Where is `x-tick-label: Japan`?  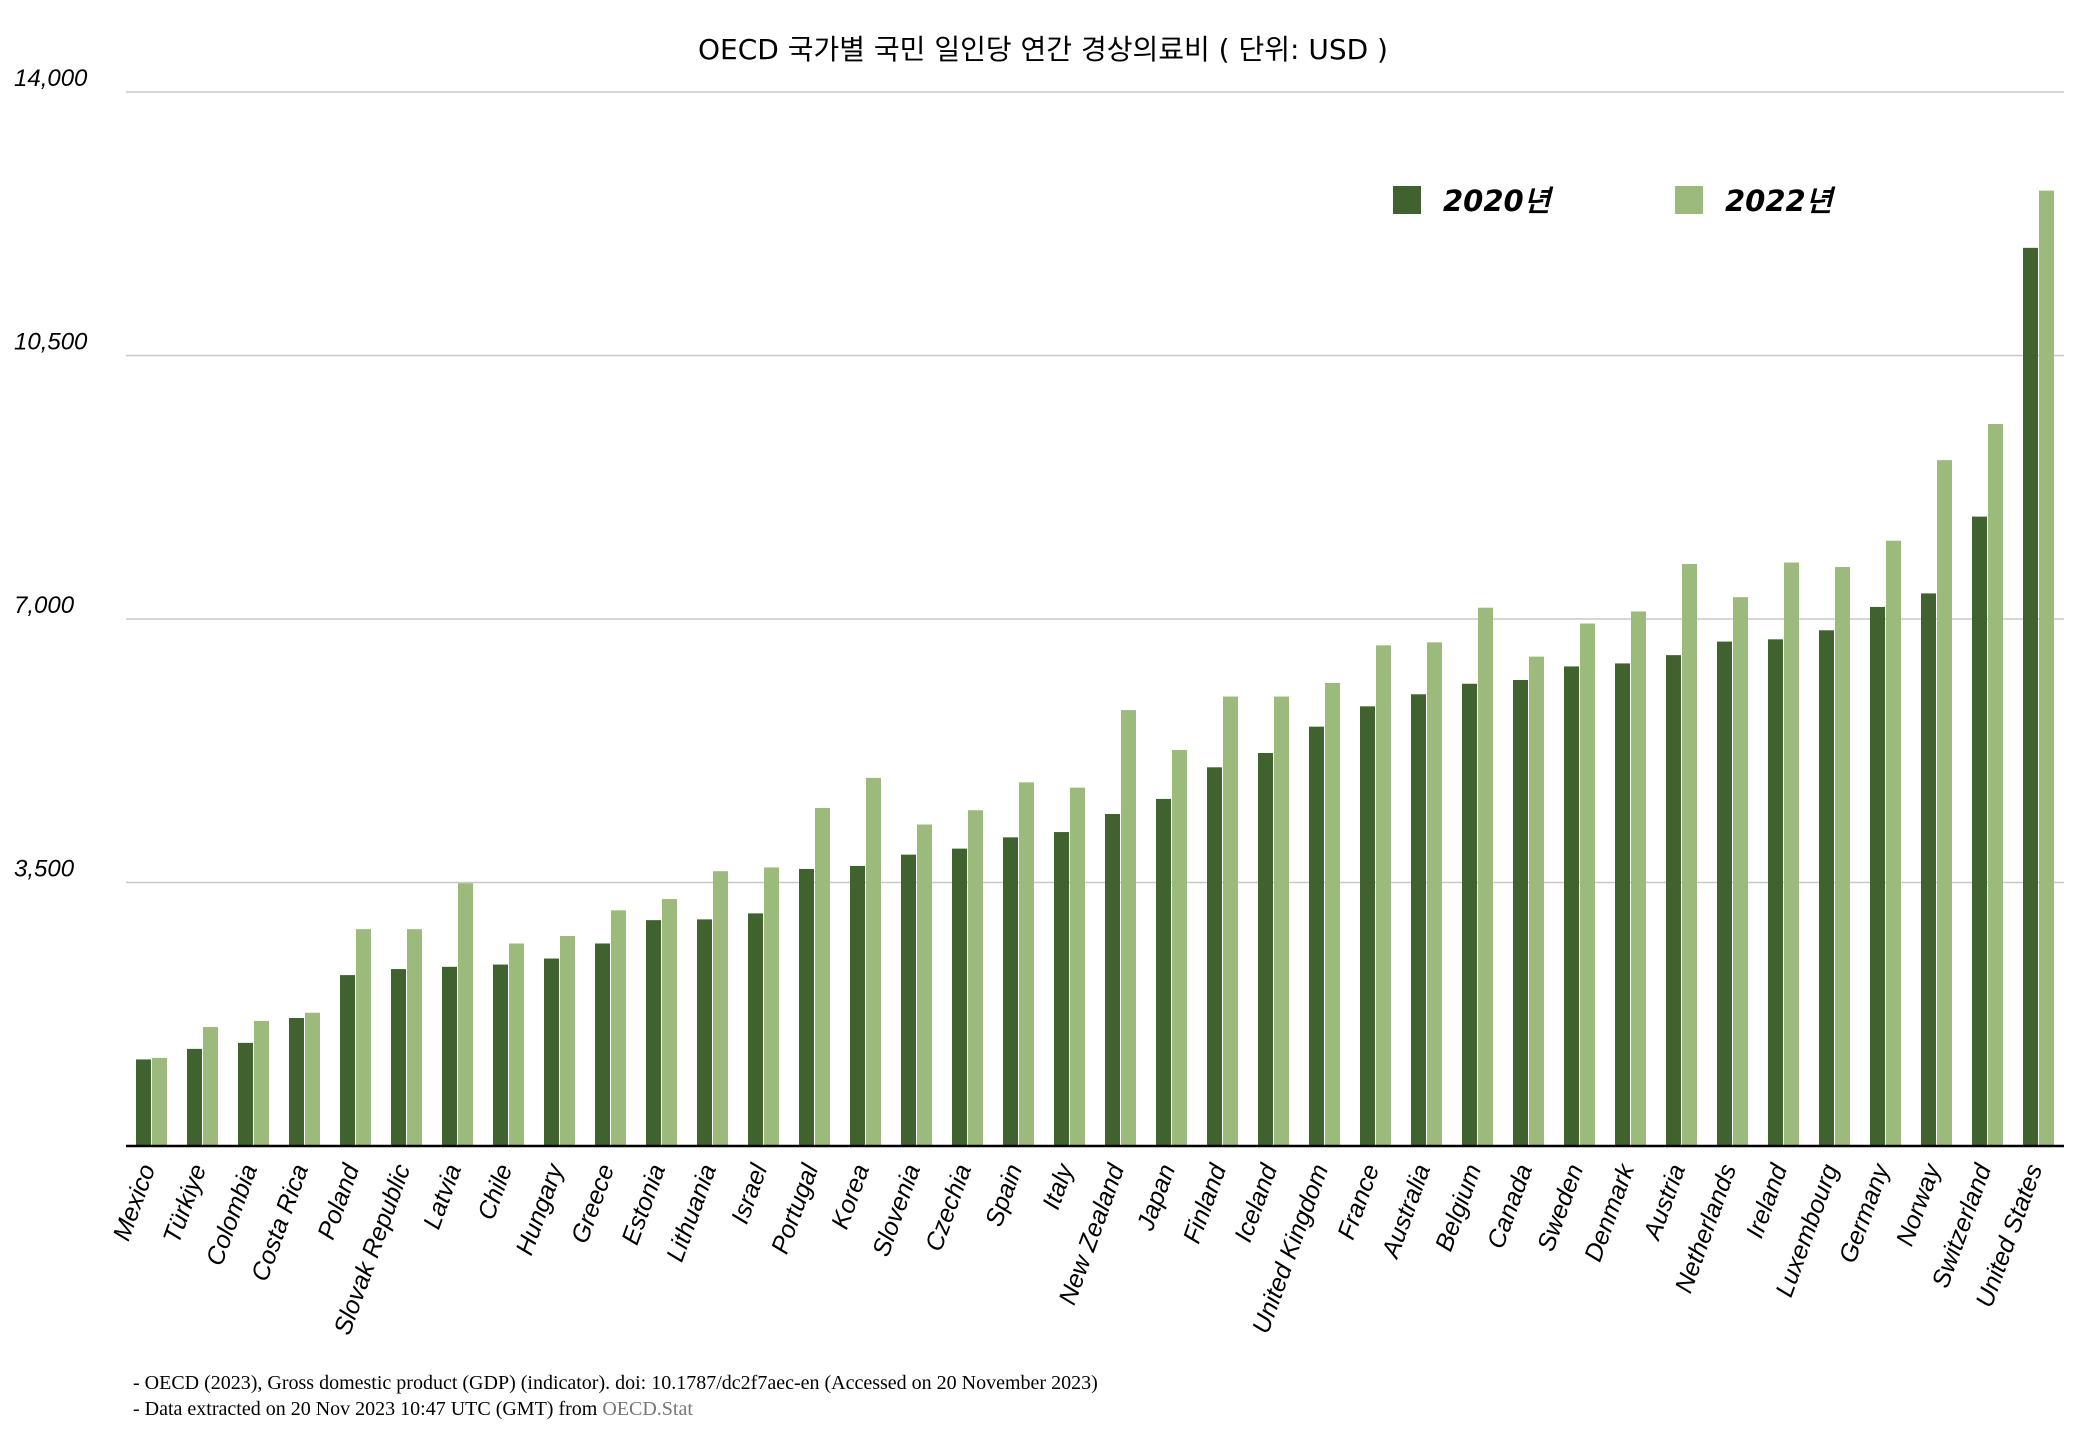
x-tick-label: Japan is located at coordinates (1156, 1197).